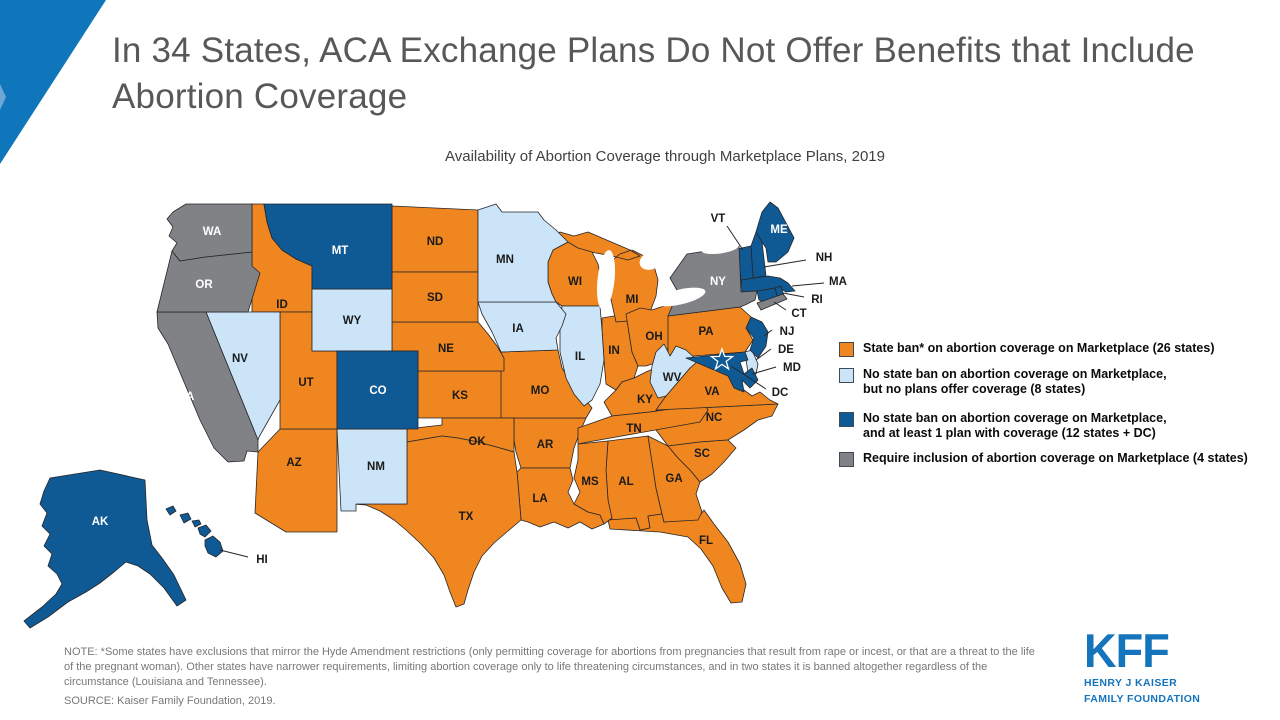 The image size is (1280, 720). I want to click on leader-label-HI: HI, so click(262, 560).